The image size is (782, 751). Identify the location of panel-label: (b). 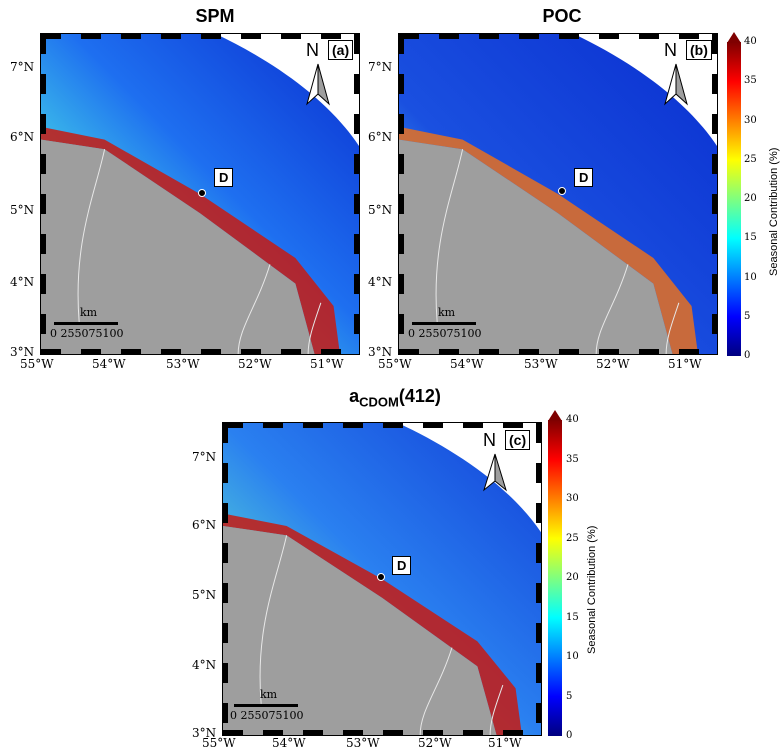
(699, 50).